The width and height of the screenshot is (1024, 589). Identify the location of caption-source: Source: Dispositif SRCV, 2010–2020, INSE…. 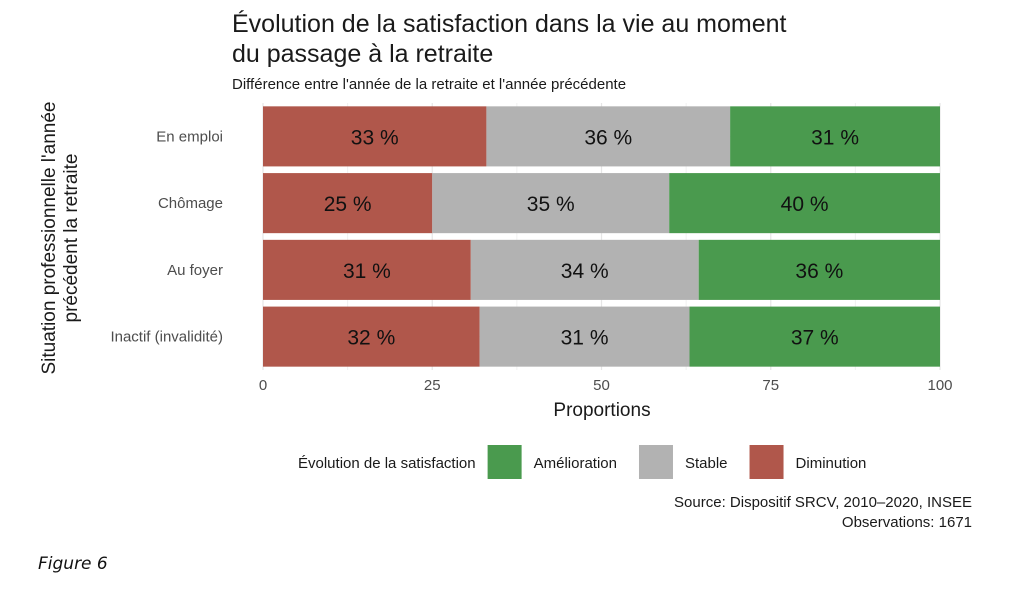
(823, 502).